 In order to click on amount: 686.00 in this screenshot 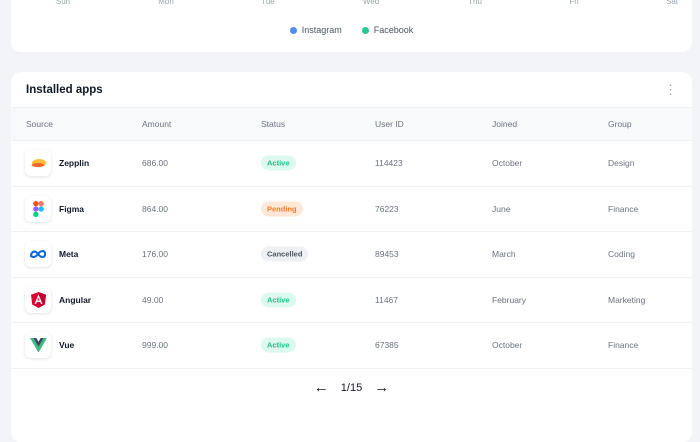, I will do `click(155, 163)`.